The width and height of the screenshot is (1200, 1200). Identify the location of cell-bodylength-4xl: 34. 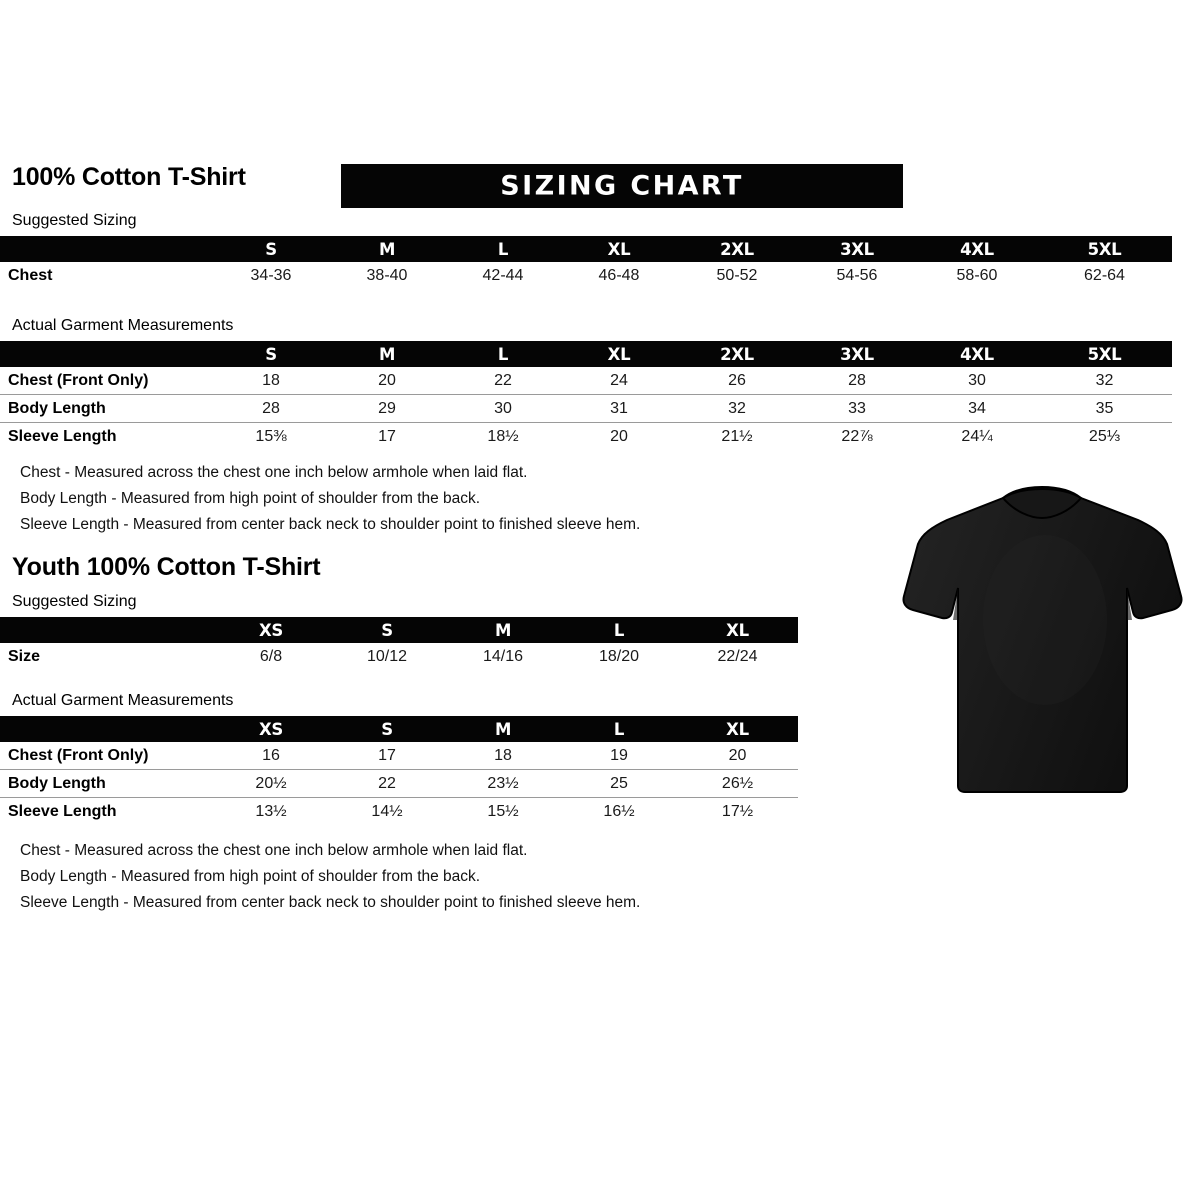
(977, 408).